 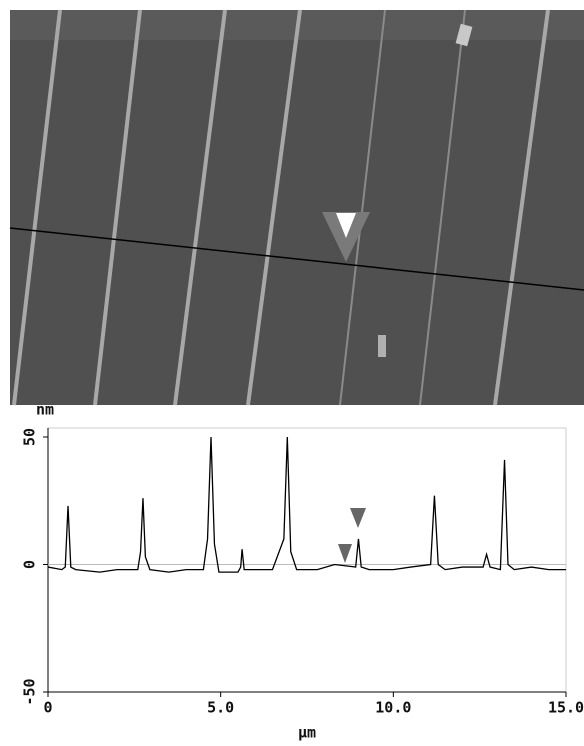 I want to click on y-tick-label: 0, so click(x=30, y=564).